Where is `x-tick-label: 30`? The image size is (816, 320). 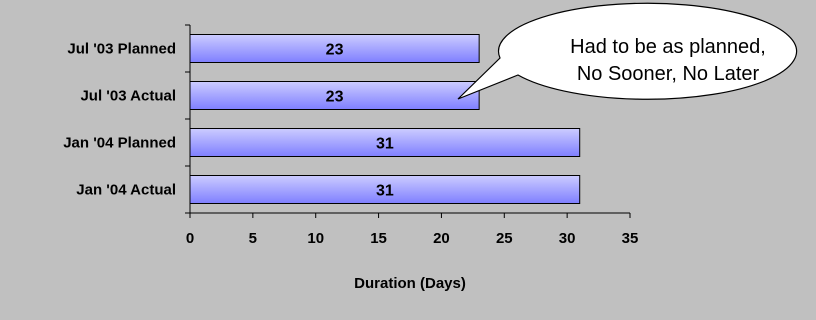
x-tick-label: 30 is located at coordinates (567, 238).